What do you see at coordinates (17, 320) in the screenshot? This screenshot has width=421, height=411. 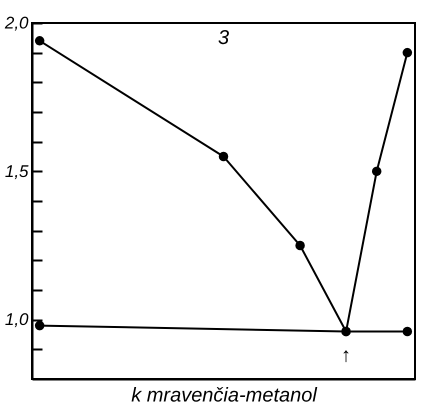 I see `y-tick-label: 1,0` at bounding box center [17, 320].